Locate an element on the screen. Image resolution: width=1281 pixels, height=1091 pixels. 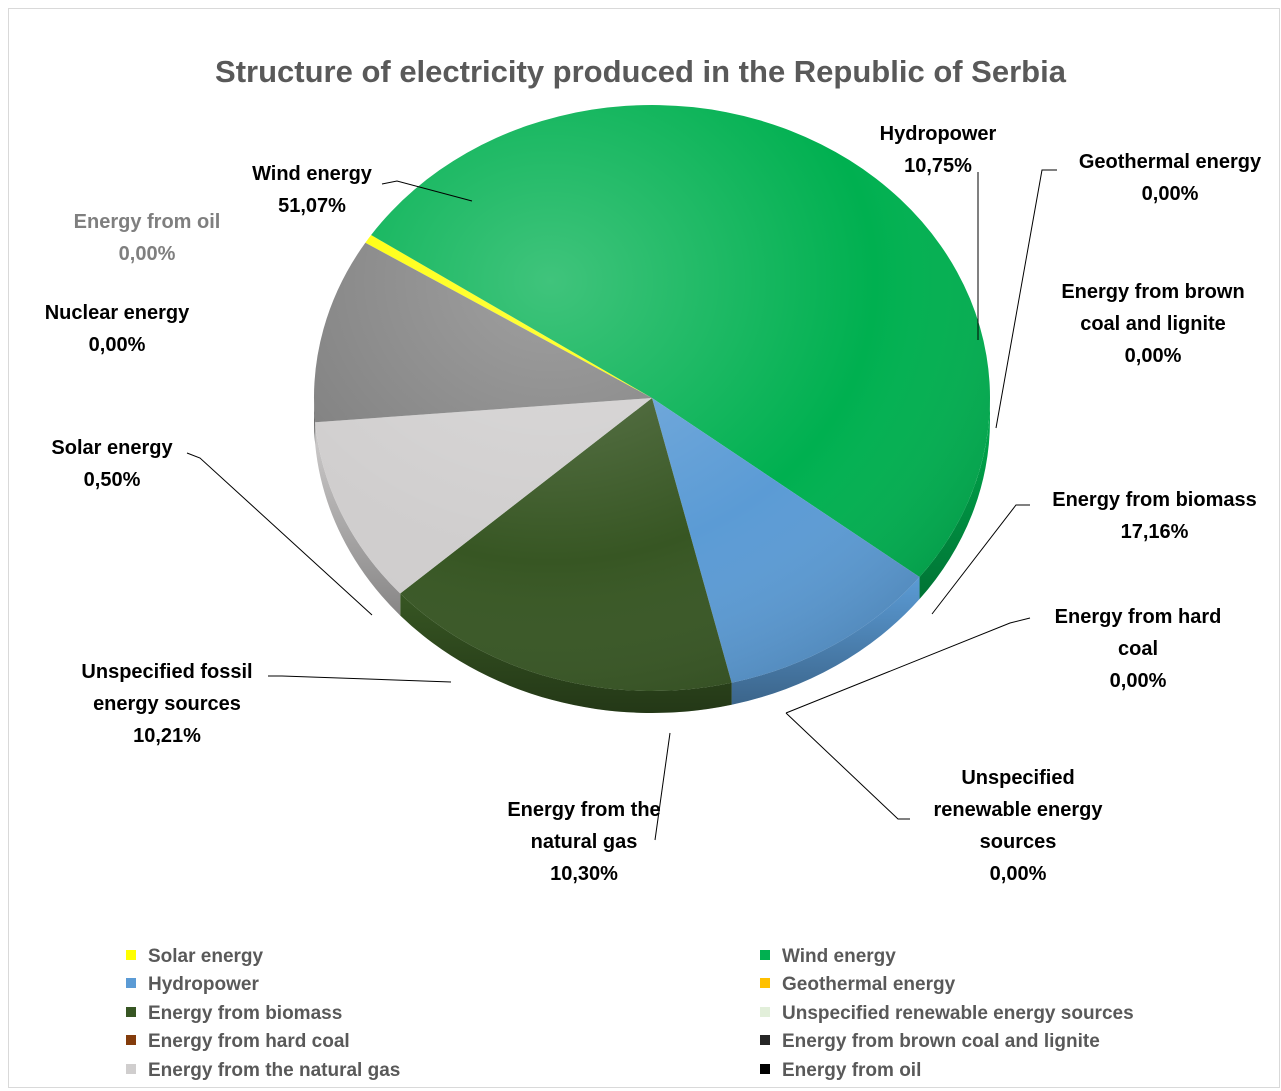
data-label-wind: Wind energy 51,07% is located at coordinates (312, 190).